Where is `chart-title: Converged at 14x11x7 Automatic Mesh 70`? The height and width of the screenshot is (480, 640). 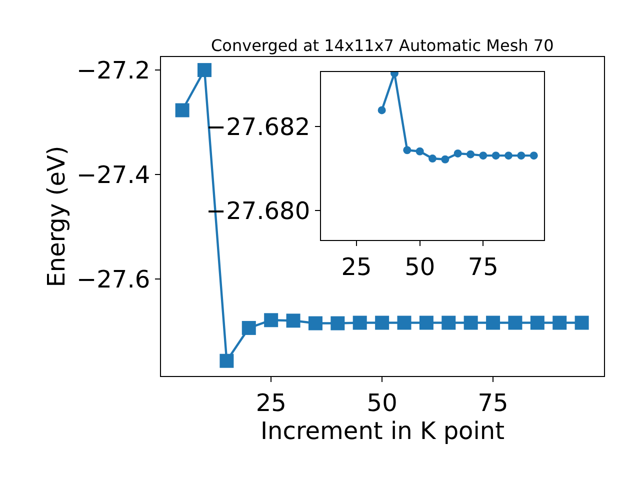 chart-title: Converged at 14x11x7 Automatic Mesh 70 is located at coordinates (382, 45).